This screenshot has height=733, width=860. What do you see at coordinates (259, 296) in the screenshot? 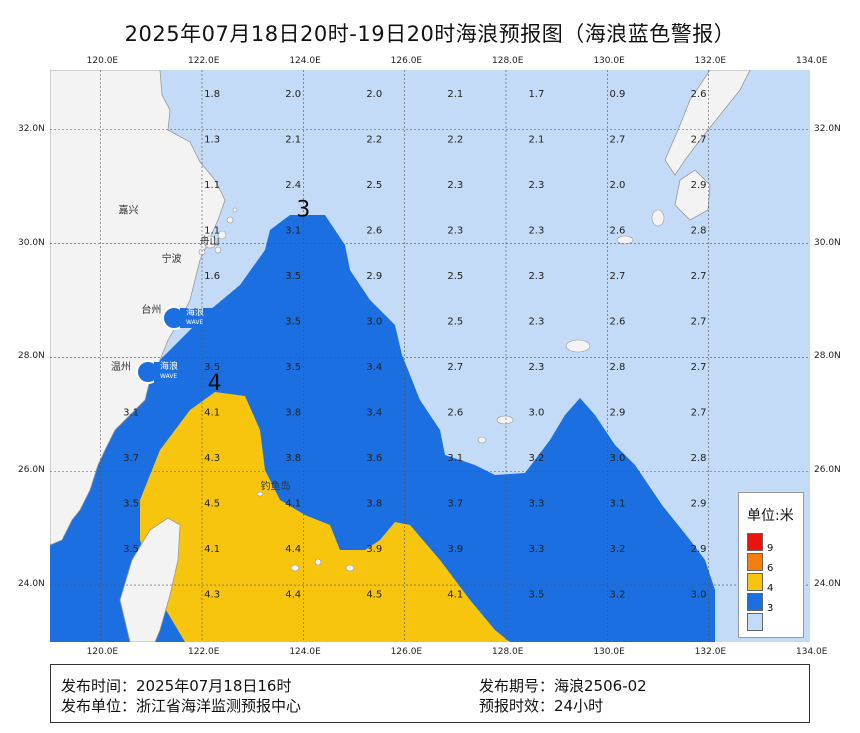
I see `contour-labels: 34` at bounding box center [259, 296].